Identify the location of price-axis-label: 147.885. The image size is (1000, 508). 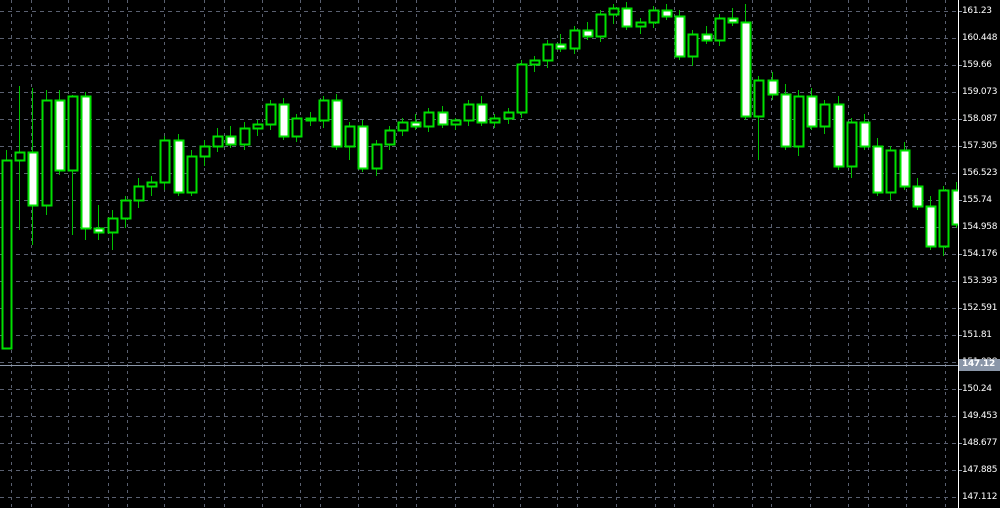
(980, 470).